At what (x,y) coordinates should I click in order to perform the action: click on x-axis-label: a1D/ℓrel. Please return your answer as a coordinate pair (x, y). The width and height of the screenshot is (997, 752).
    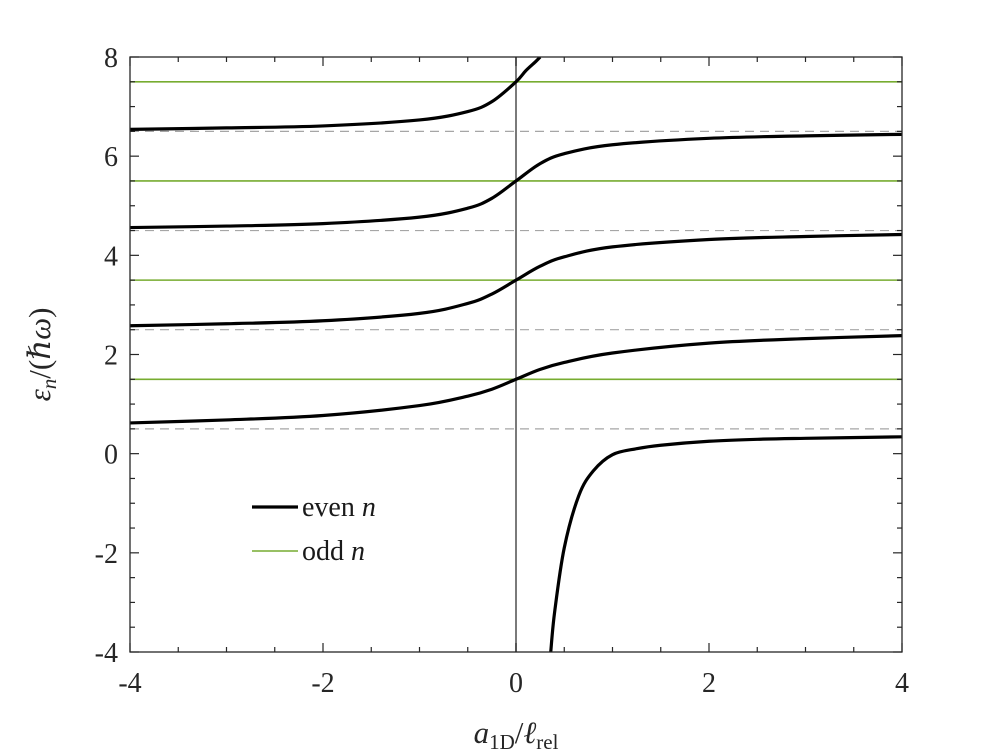
    Looking at the image, I should click on (516, 733).